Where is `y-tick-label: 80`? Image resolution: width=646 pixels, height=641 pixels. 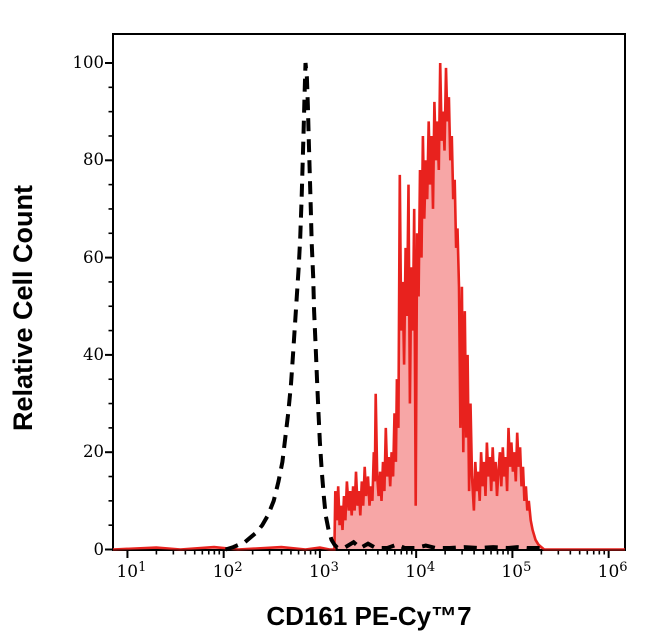 y-tick-label: 80 is located at coordinates (93, 160).